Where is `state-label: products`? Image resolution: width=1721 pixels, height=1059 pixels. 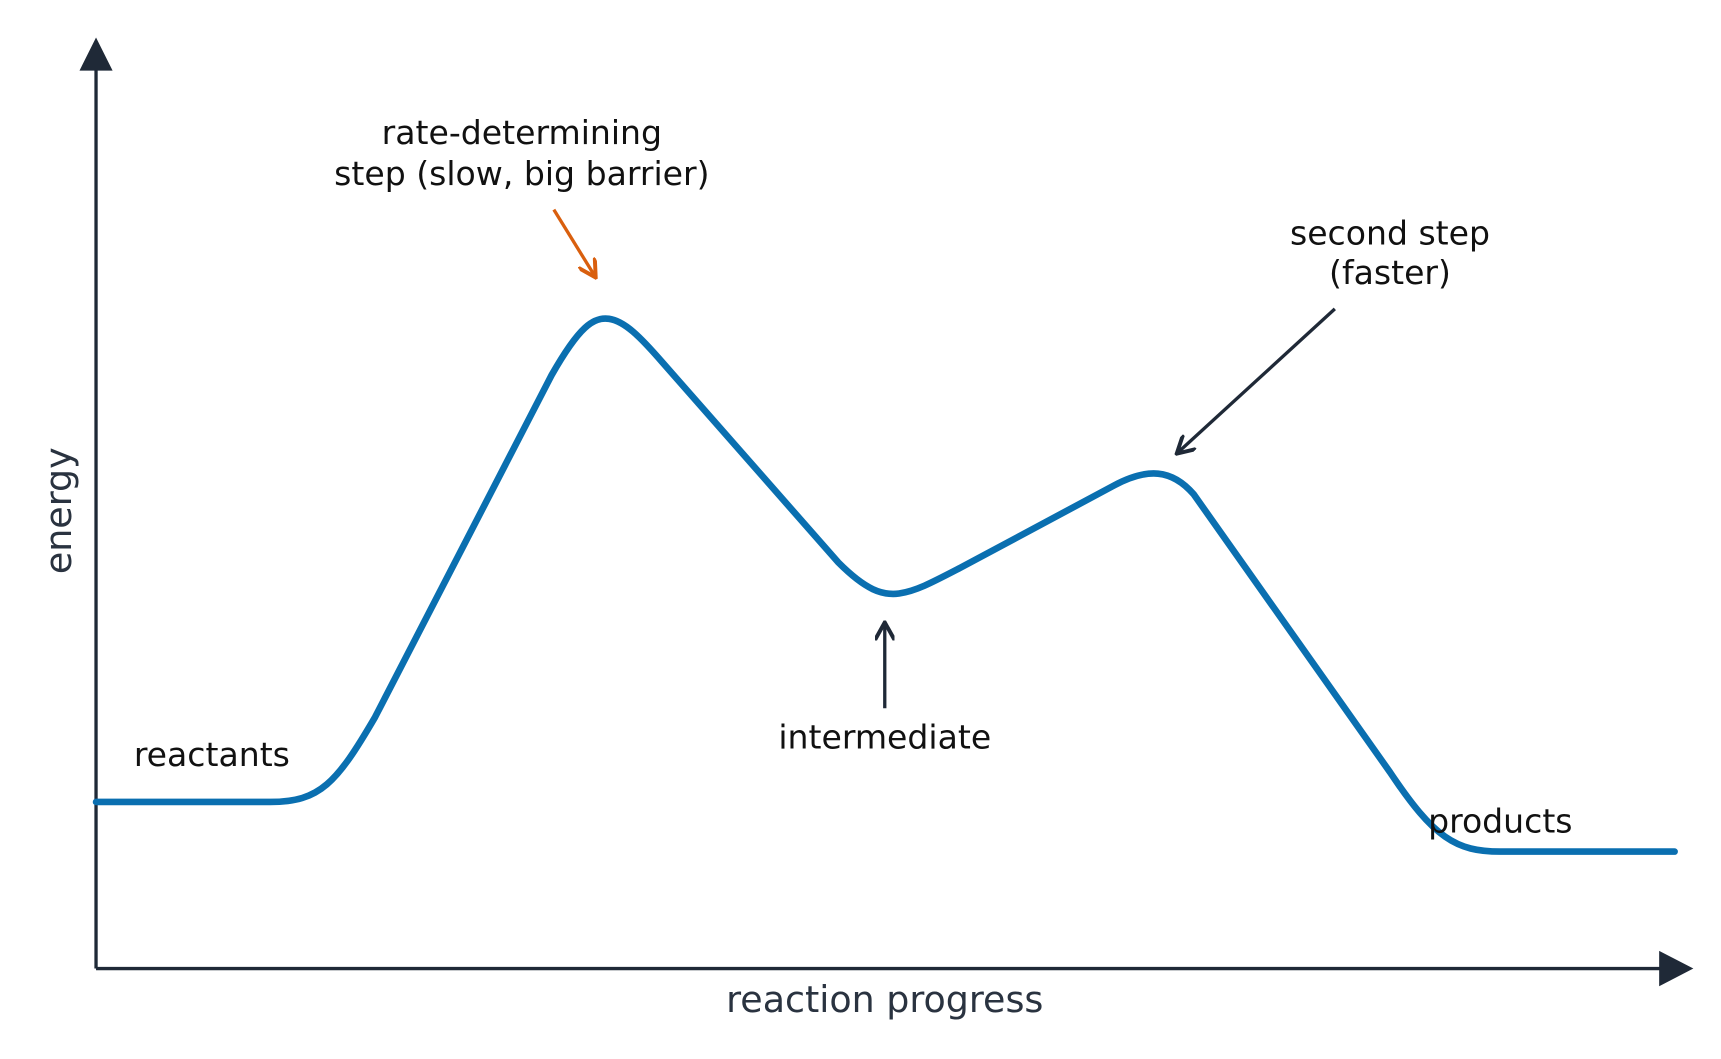 state-label: products is located at coordinates (1500, 820).